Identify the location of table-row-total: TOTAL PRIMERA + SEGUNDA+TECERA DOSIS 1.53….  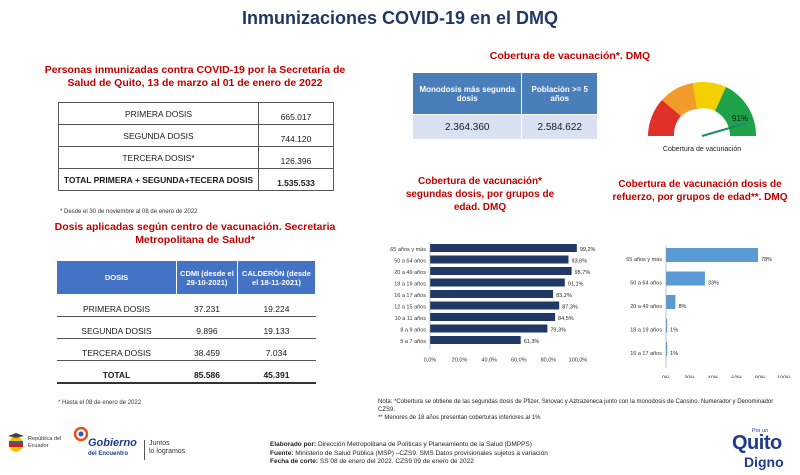
(196, 179).